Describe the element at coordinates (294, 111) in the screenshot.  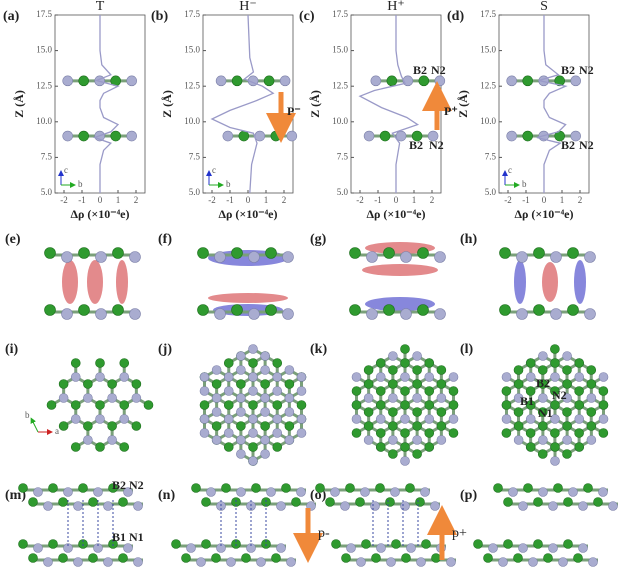
I see `atom-label: P⁻` at that location.